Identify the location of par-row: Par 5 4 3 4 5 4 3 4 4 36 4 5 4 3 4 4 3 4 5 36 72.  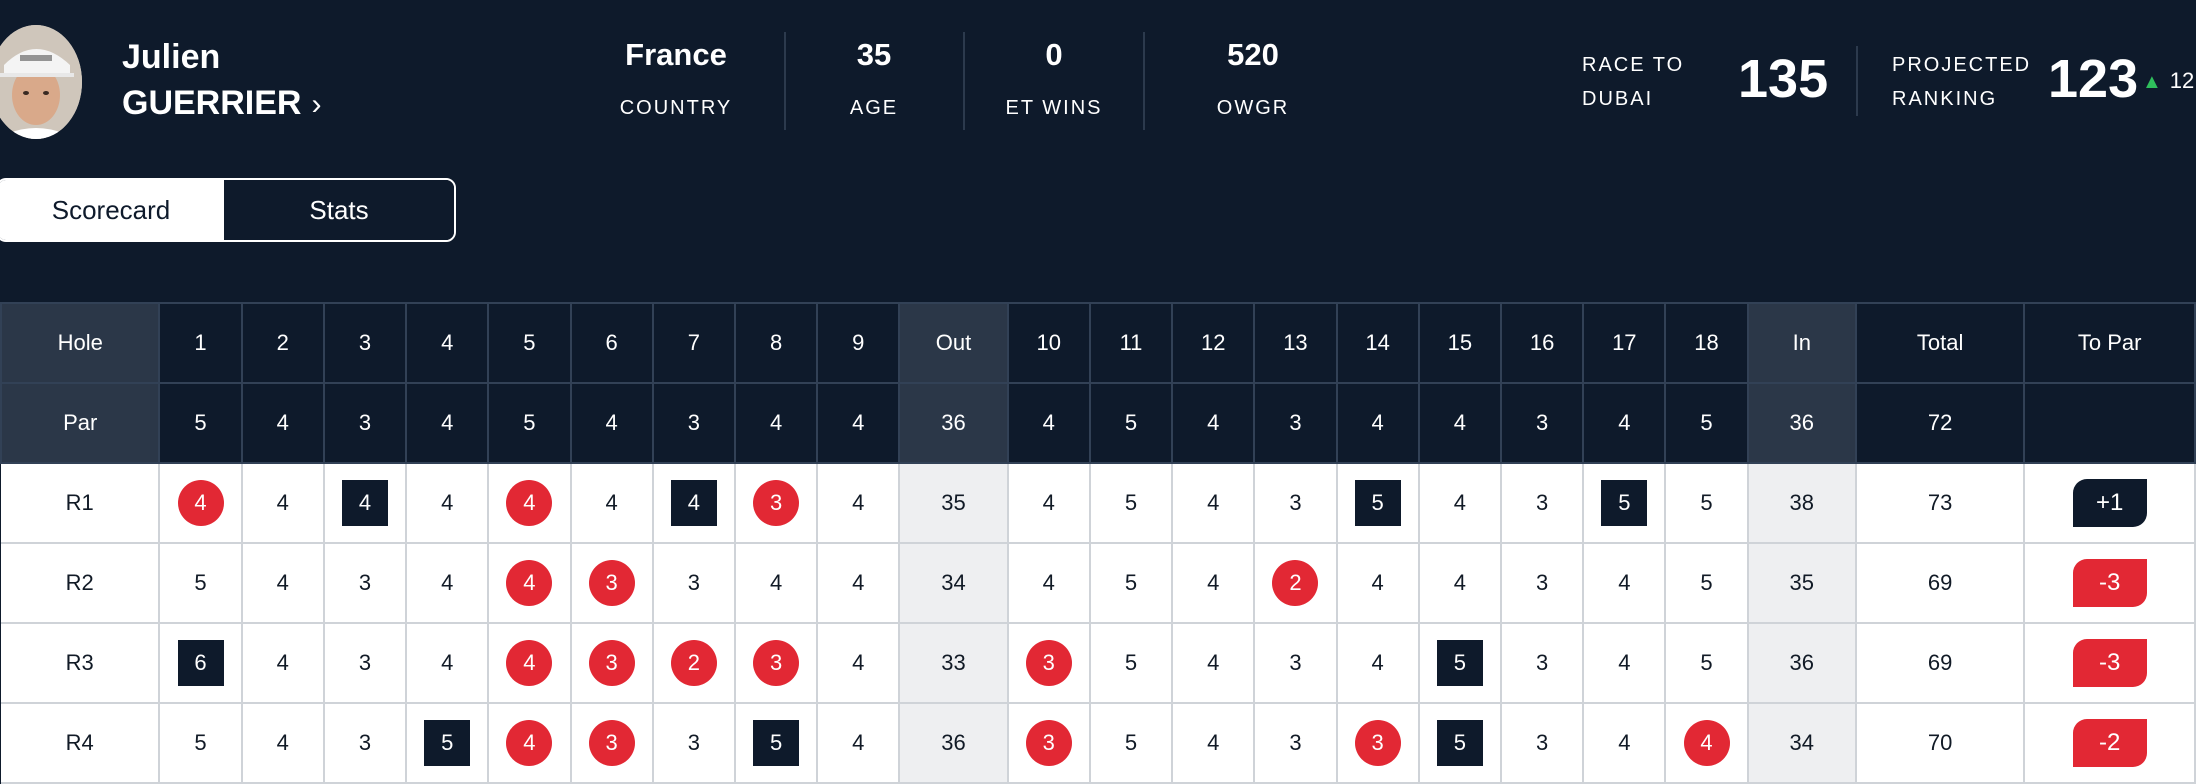
(1098, 423).